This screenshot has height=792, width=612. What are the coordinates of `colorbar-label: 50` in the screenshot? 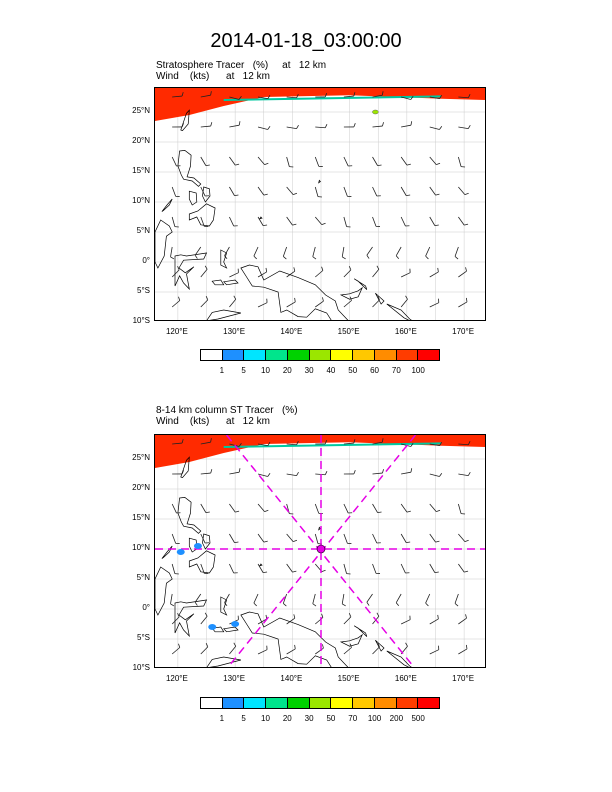 It's located at (353, 370).